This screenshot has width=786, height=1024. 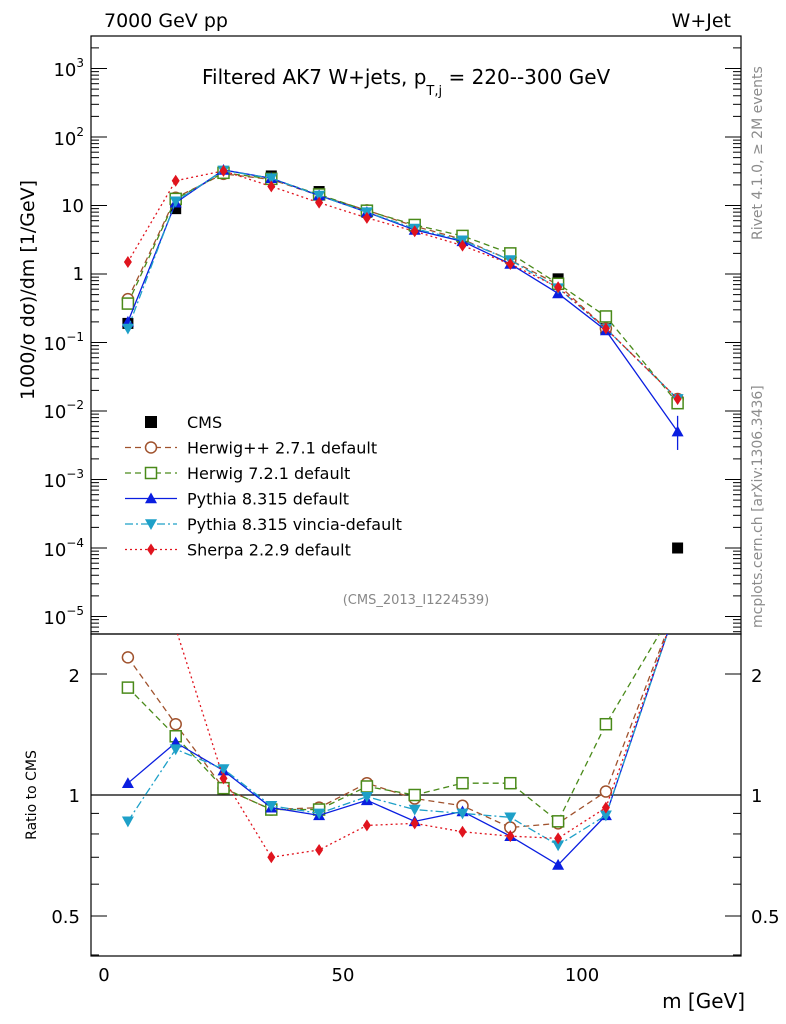 I want to click on y-tick-label-1e-2: 10⁻², so click(x=63, y=410).